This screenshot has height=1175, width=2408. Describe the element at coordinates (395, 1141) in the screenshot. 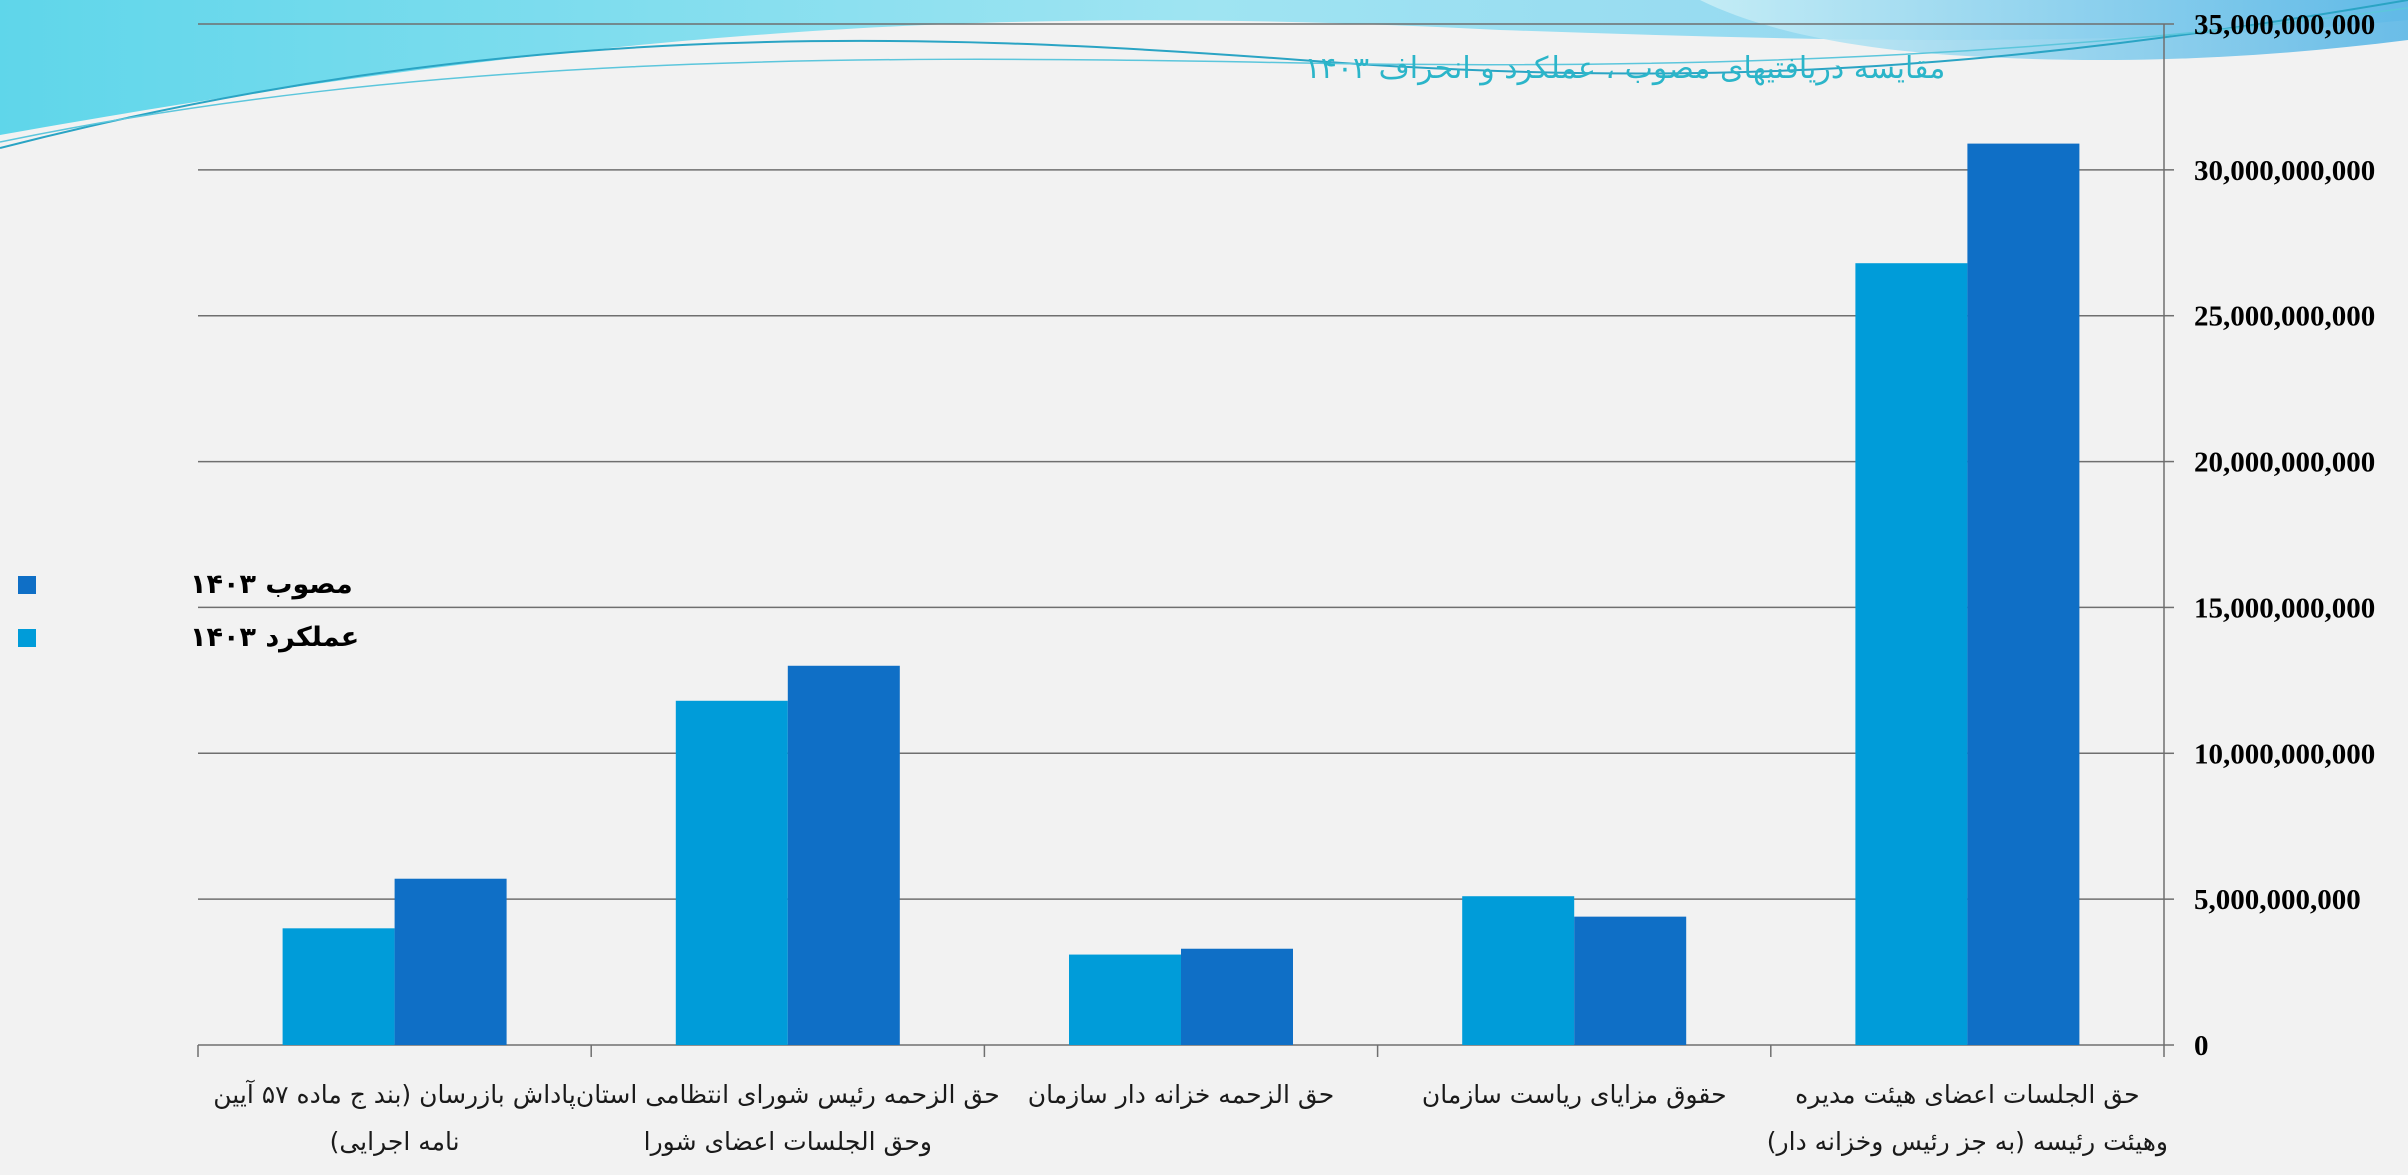

I see `x-category-label: نامه اجرایی)` at that location.